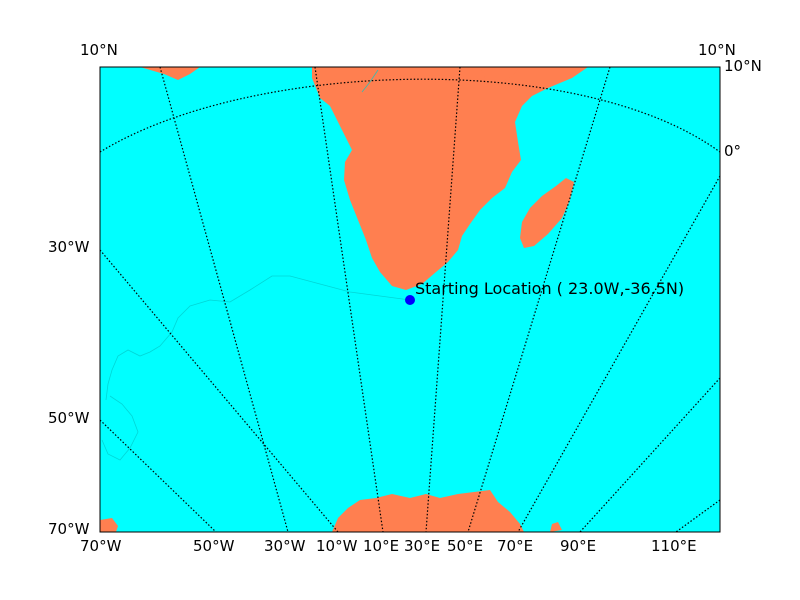 The width and height of the screenshot is (800, 600). What do you see at coordinates (69, 529) in the screenshot?
I see `left-lon-label-70w: 70°W` at bounding box center [69, 529].